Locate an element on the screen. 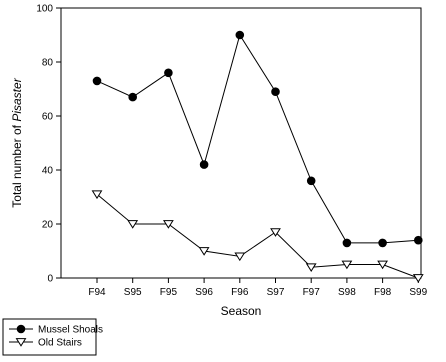 The height and width of the screenshot is (362, 446). y-tick-label: 80 is located at coordinates (48, 63).